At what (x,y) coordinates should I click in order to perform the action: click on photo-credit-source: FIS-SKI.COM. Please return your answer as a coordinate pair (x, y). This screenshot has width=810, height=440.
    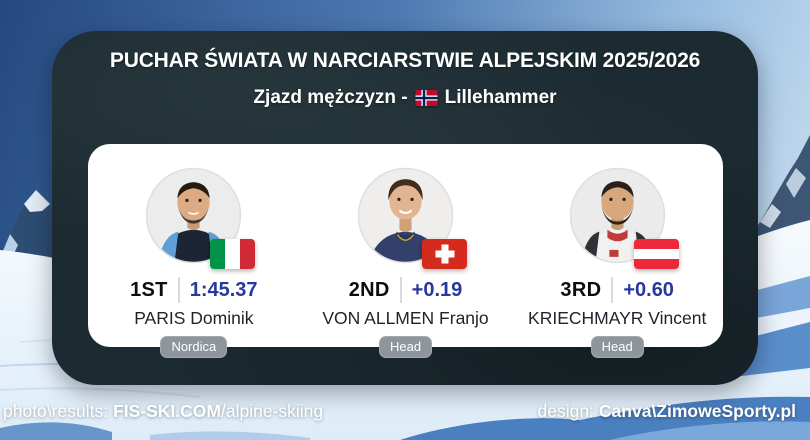
    Looking at the image, I should click on (167, 411).